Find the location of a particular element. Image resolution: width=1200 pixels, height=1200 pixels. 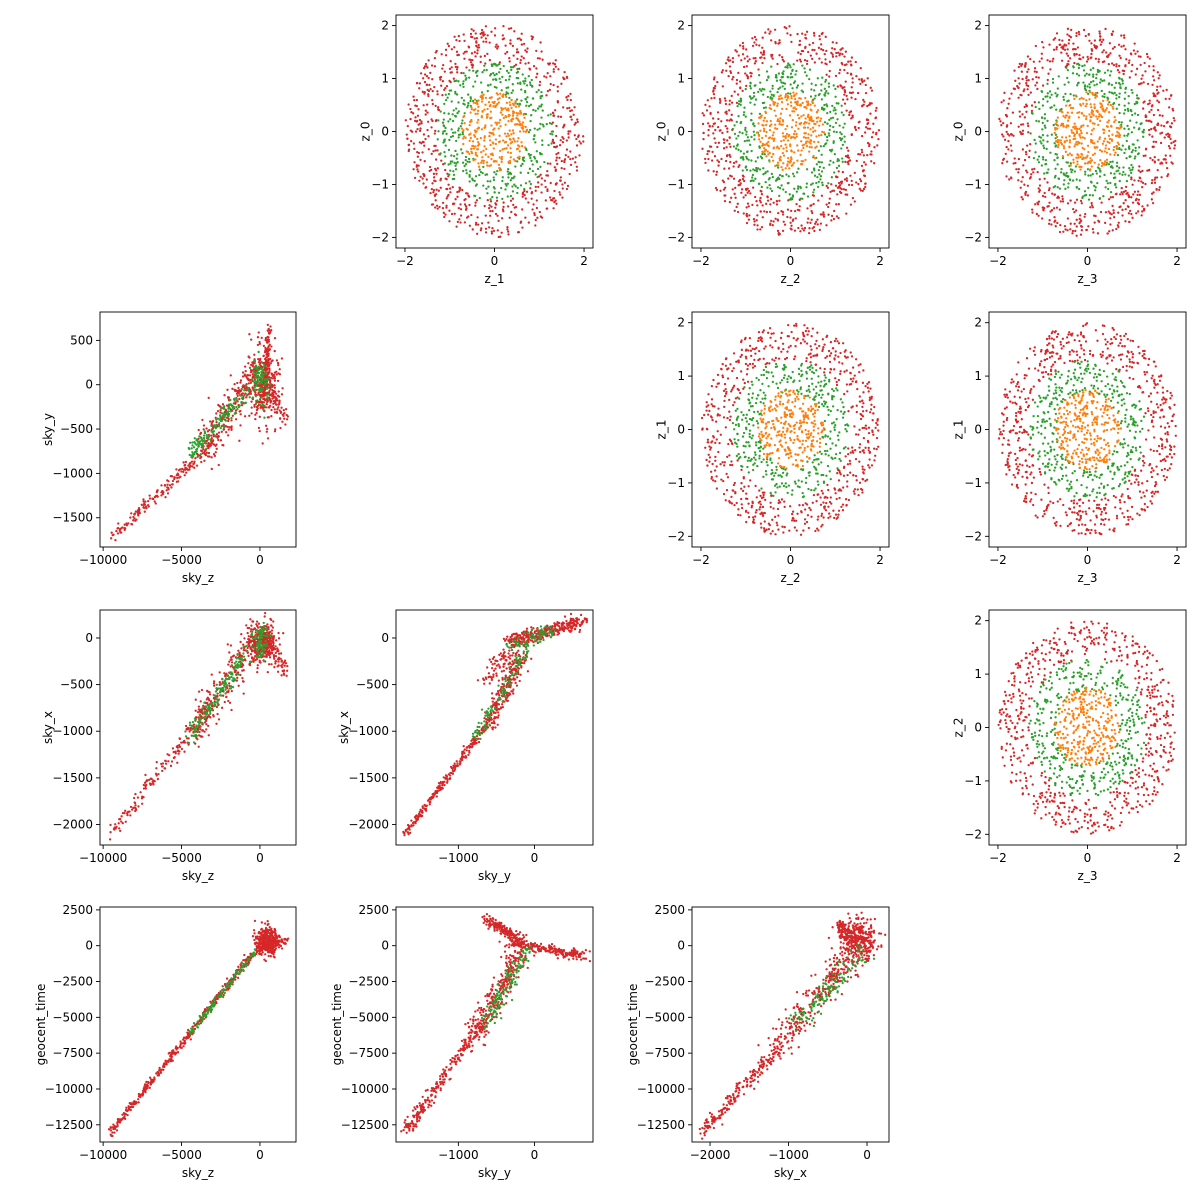

y-tick-label: 2 is located at coordinates (978, 26).